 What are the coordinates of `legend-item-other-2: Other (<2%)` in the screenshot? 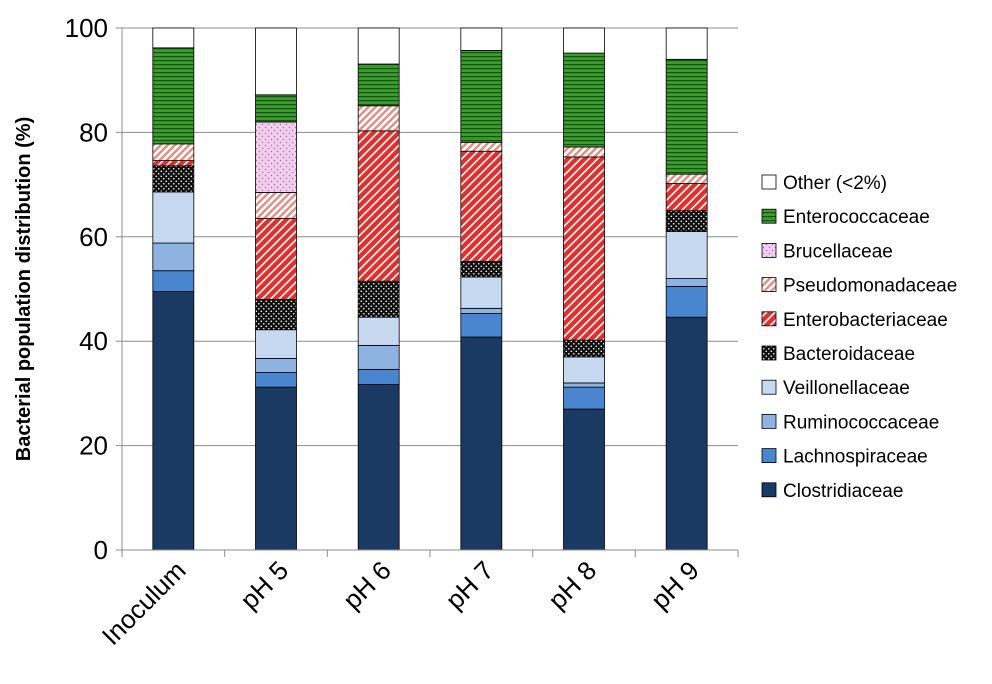 It's located at (824, 183).